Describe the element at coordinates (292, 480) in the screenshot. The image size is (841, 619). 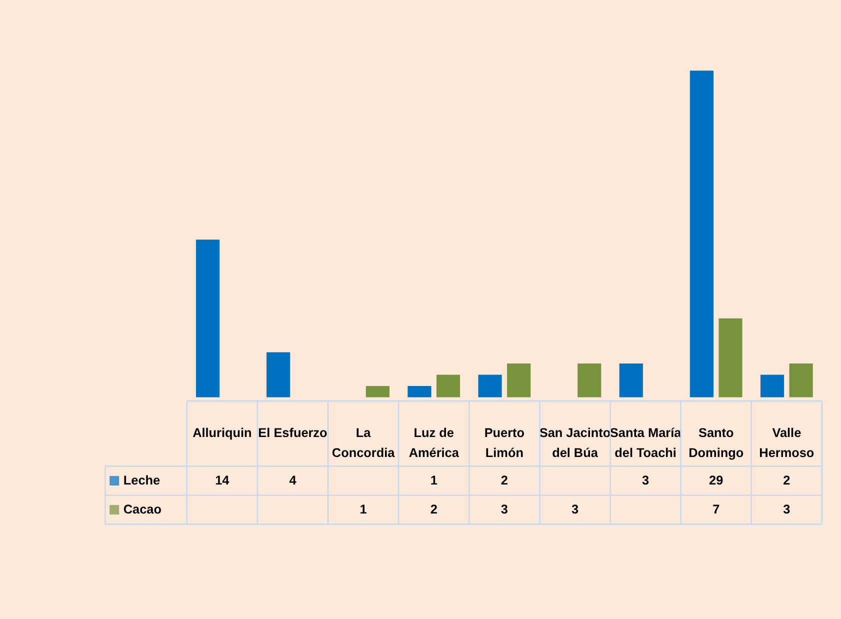
I see `data-label: 4` at that location.